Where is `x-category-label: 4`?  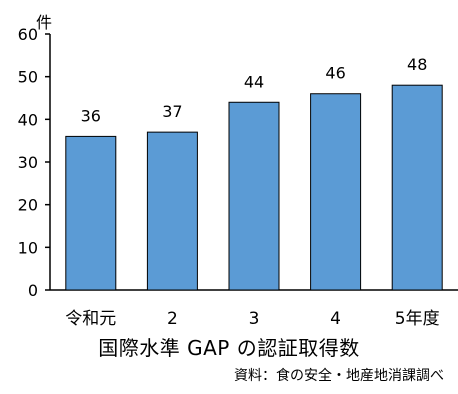
x-category-label: 4 is located at coordinates (335, 319).